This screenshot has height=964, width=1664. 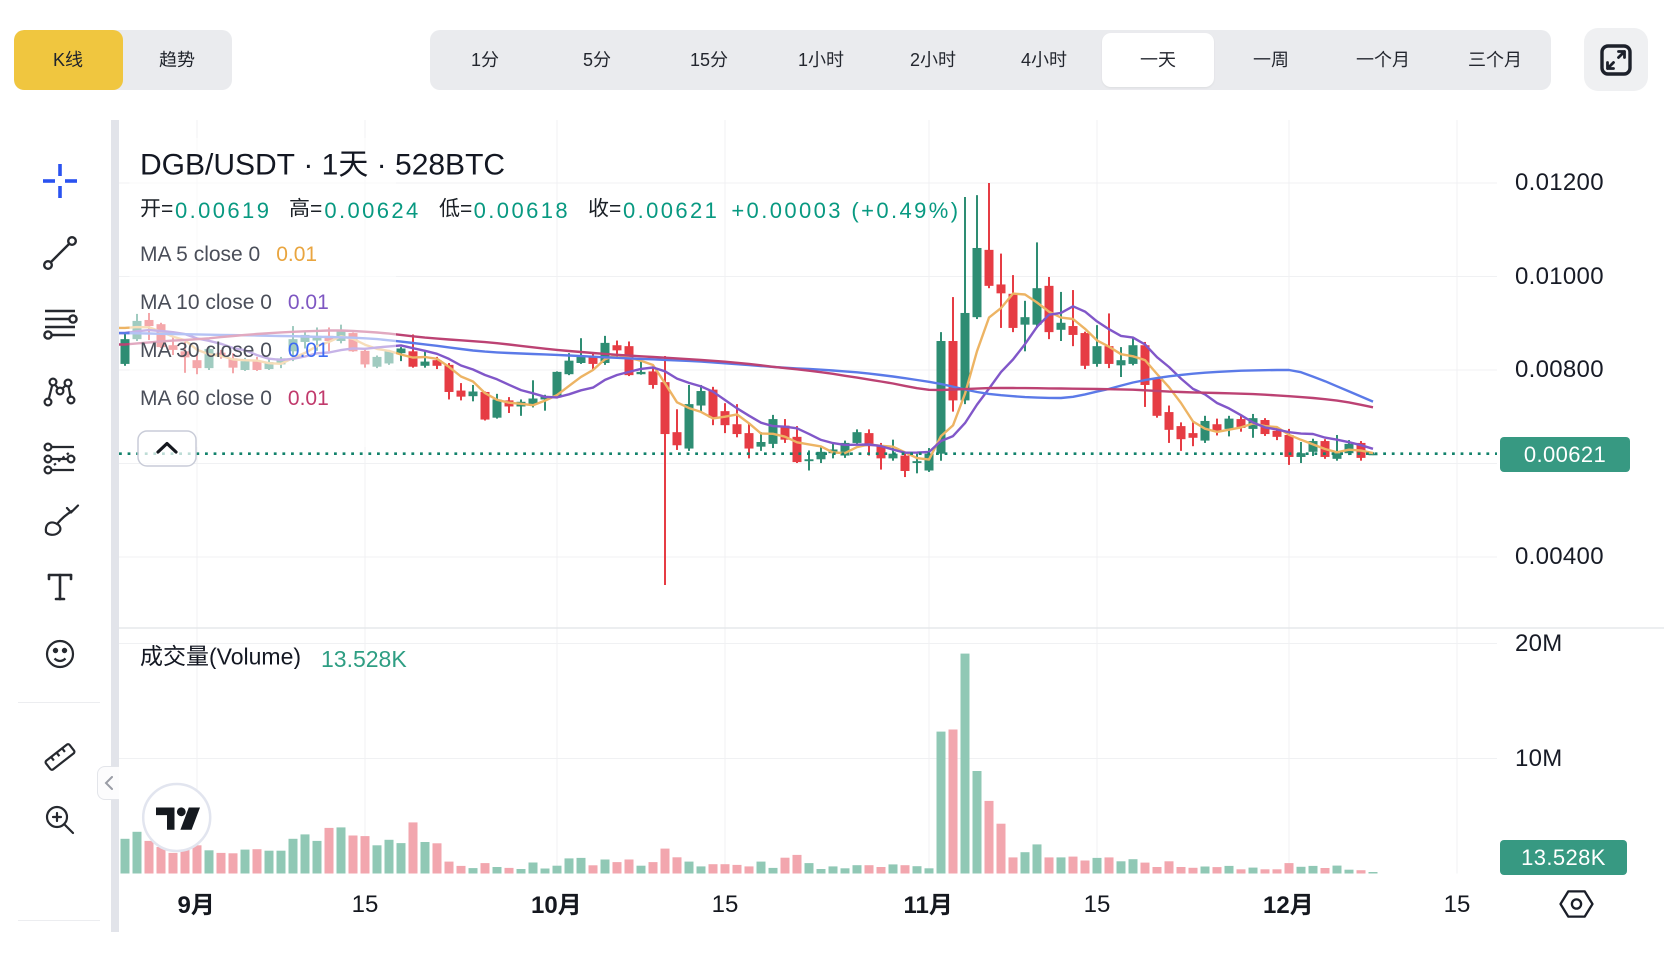 I want to click on ma-value: 0.01, so click(x=308, y=398).